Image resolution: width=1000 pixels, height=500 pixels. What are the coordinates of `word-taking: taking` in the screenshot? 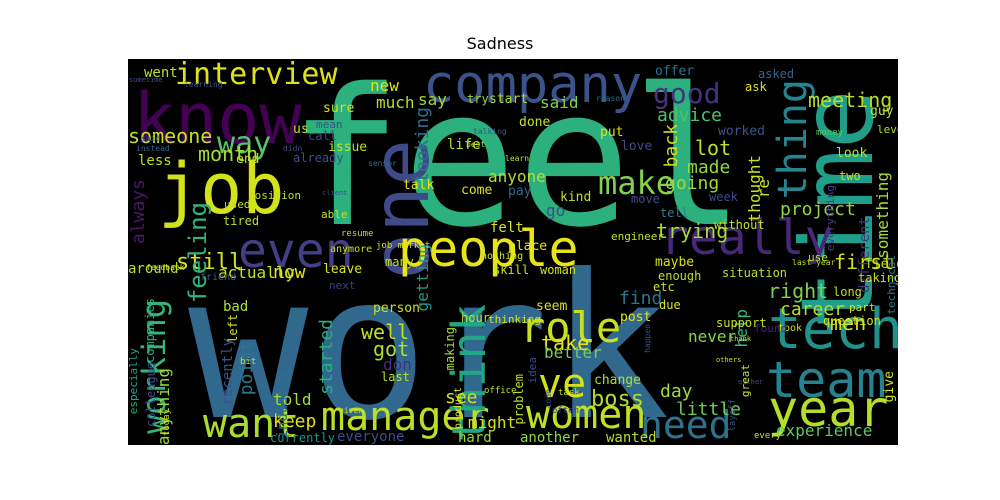 It's located at (878, 278).